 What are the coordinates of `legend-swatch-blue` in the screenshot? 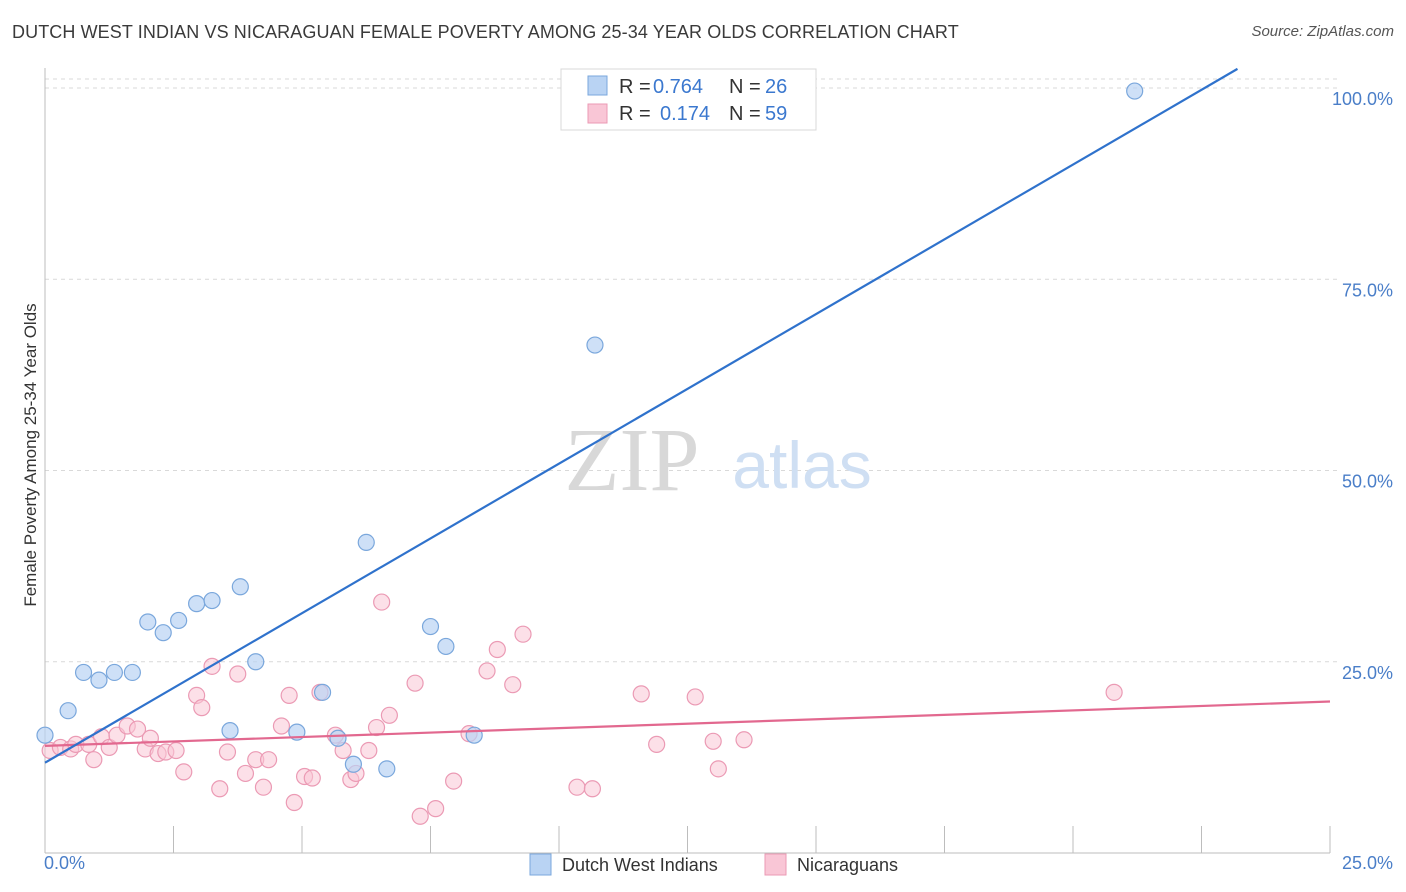 It's located at (597, 85).